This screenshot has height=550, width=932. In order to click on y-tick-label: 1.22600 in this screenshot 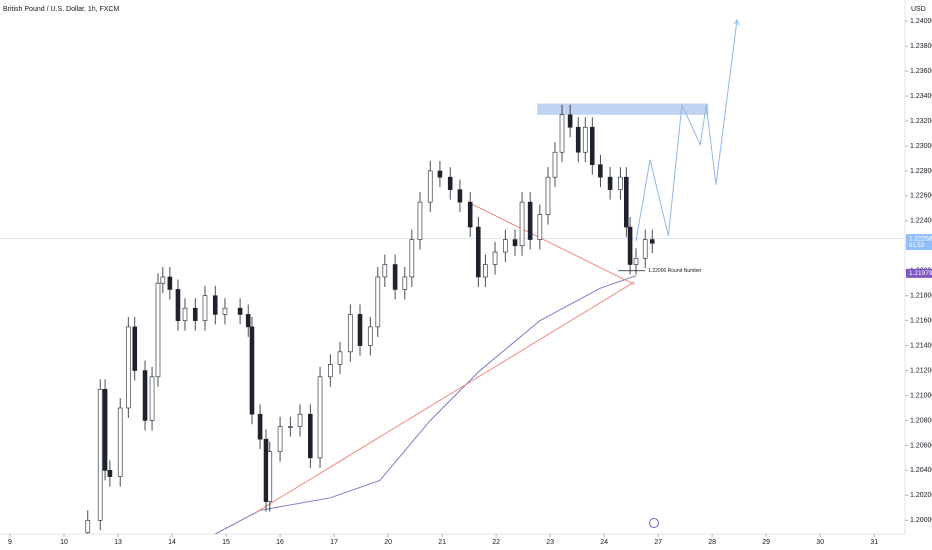, I will do `click(921, 196)`.